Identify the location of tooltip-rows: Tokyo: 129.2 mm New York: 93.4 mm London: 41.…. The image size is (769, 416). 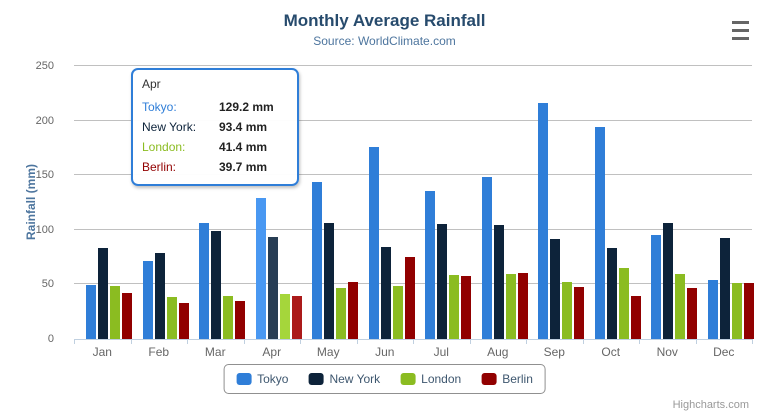
(215, 137).